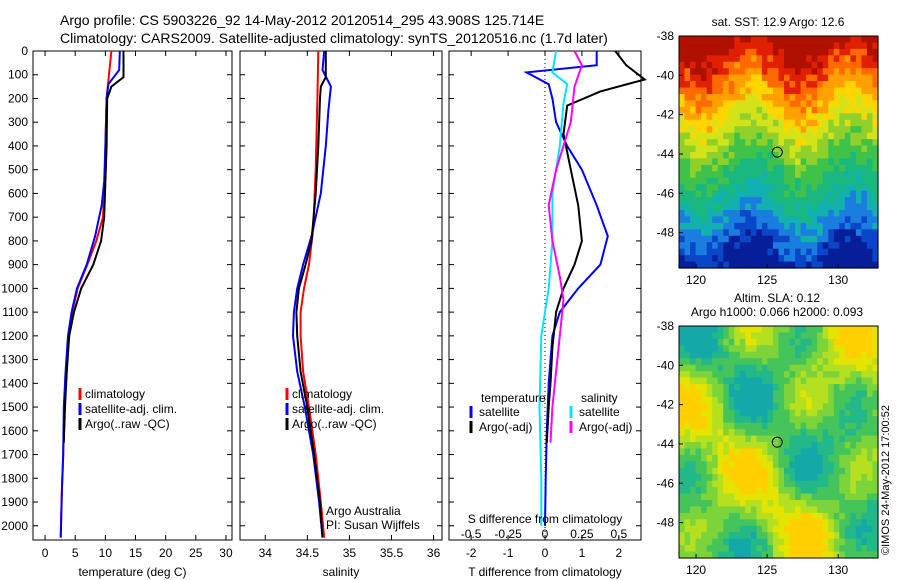 The width and height of the screenshot is (900, 580). Describe the element at coordinates (14, 478) in the screenshot. I see `y-tick-label: 1800` at that location.